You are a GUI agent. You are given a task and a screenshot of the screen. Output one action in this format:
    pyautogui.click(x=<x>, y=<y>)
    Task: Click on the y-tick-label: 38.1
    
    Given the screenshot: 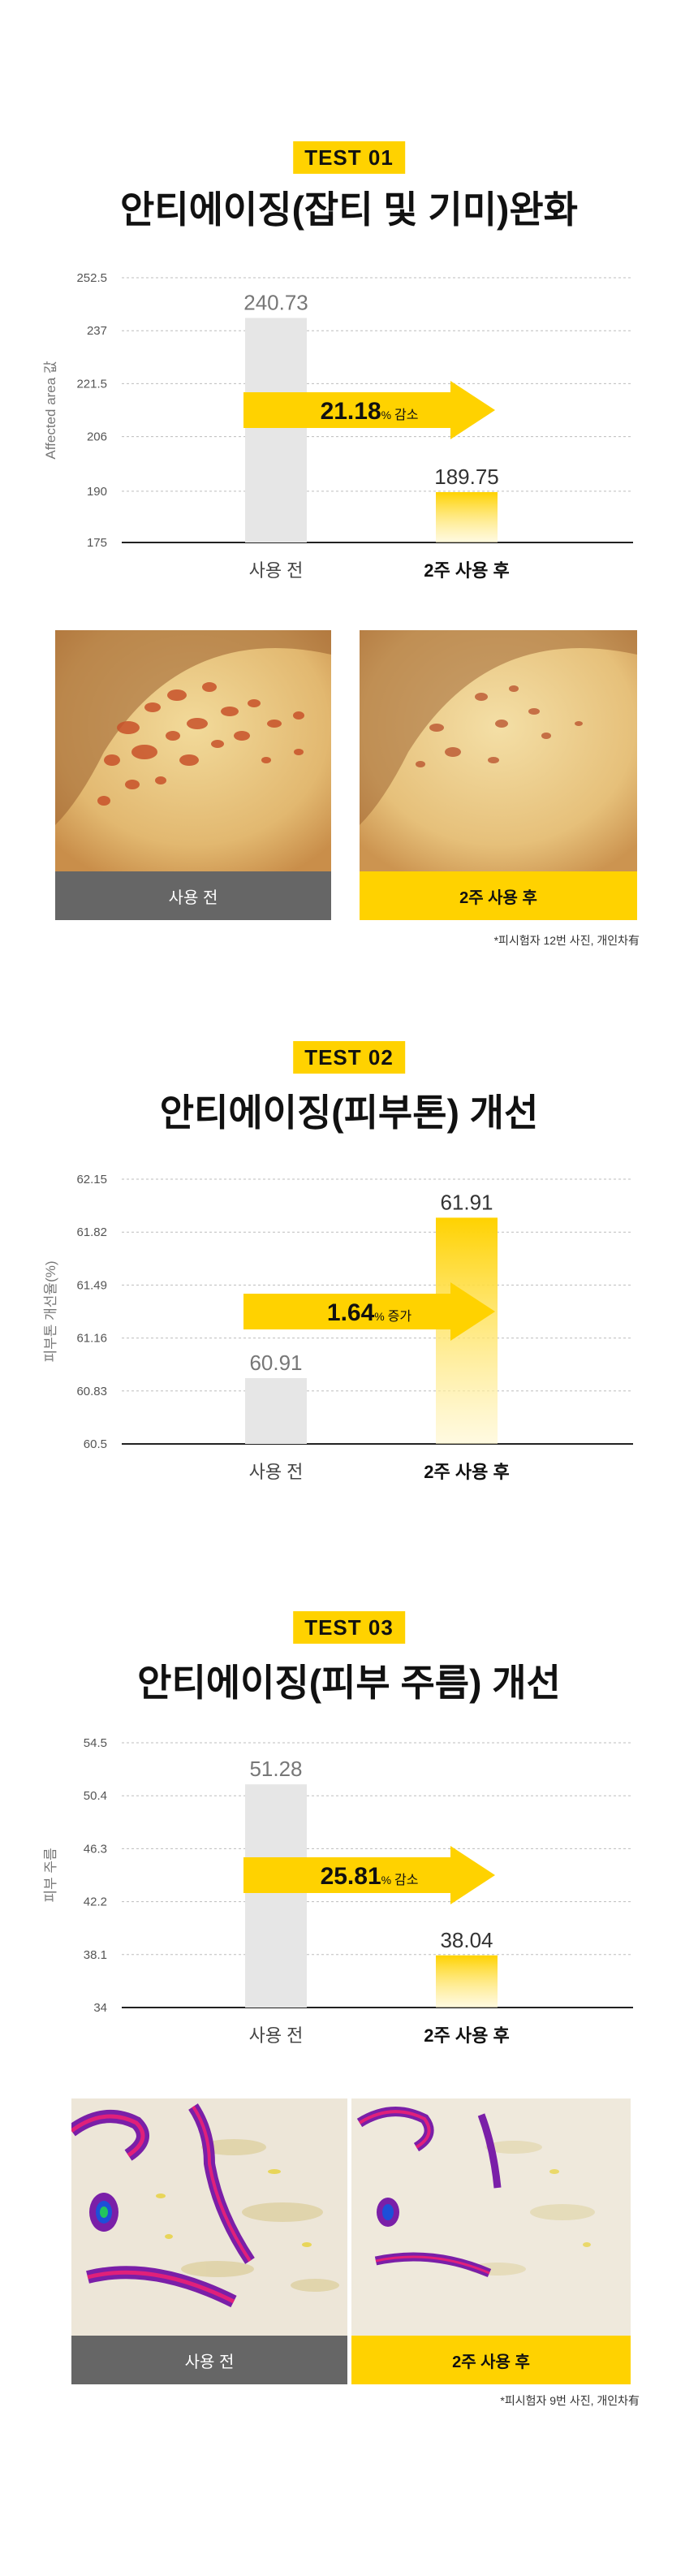 What is the action you would take?
    pyautogui.click(x=95, y=1955)
    